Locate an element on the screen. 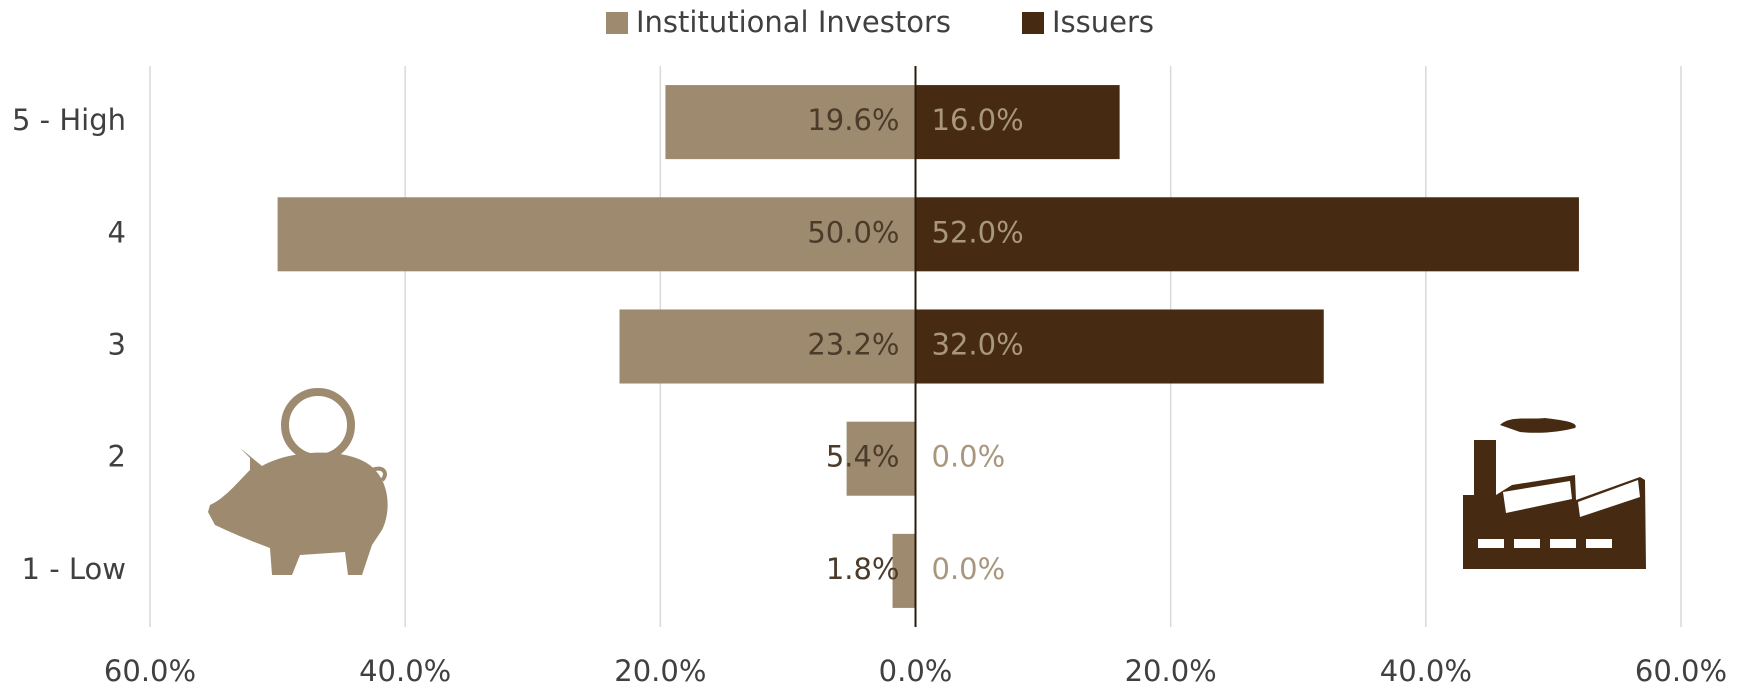 This screenshot has width=1739, height=700. y-tick-label: 1 - Low is located at coordinates (74, 569).